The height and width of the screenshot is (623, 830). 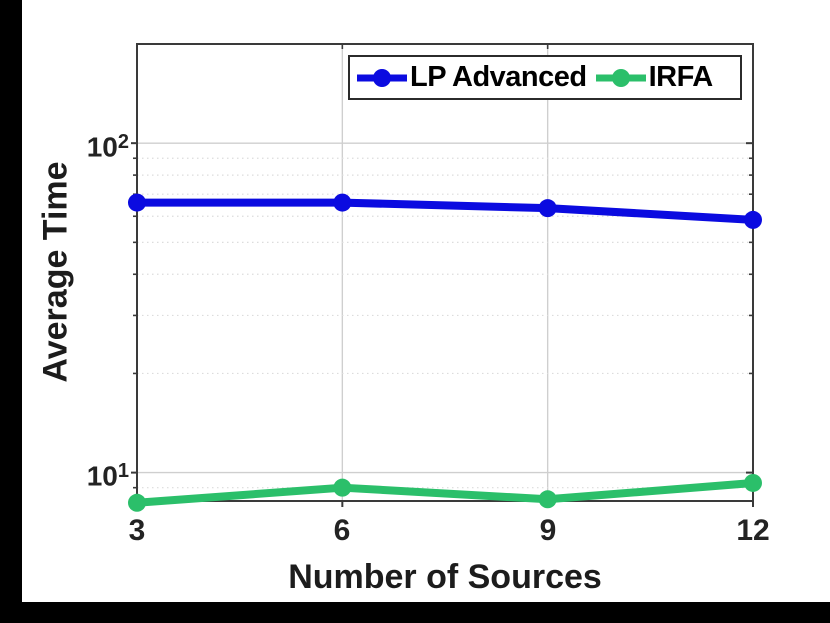 What do you see at coordinates (107, 476) in the screenshot?
I see `y-tick-label-10: 10¹` at bounding box center [107, 476].